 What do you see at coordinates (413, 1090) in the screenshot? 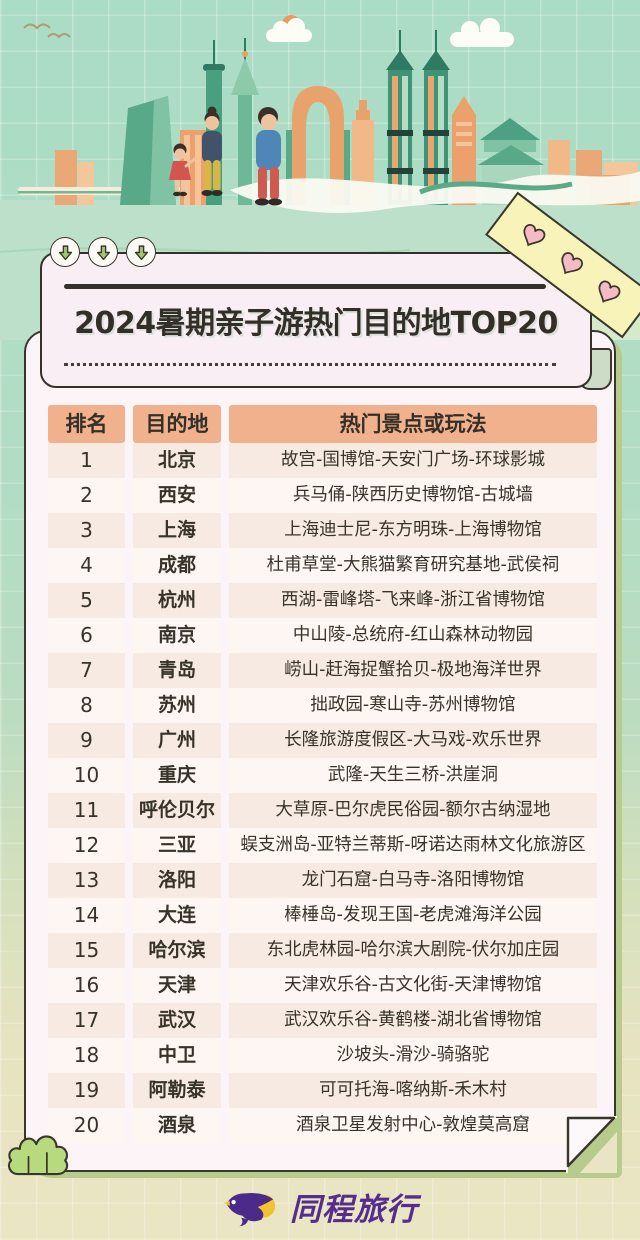
I see `attractions-cell: 可可托海-喀纳斯-禾木村` at bounding box center [413, 1090].